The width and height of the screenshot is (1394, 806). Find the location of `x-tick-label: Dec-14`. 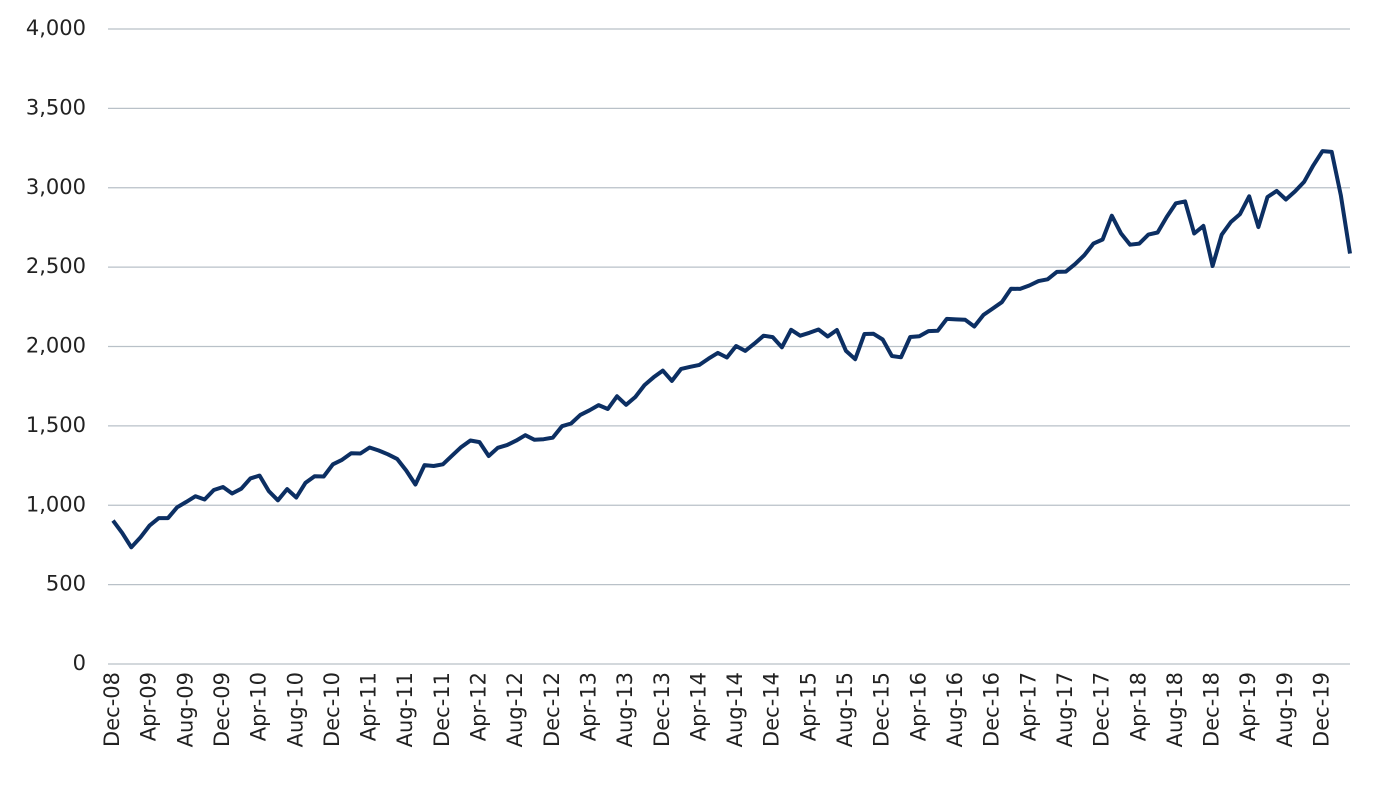

x-tick-label: Dec-14 is located at coordinates (772, 709).